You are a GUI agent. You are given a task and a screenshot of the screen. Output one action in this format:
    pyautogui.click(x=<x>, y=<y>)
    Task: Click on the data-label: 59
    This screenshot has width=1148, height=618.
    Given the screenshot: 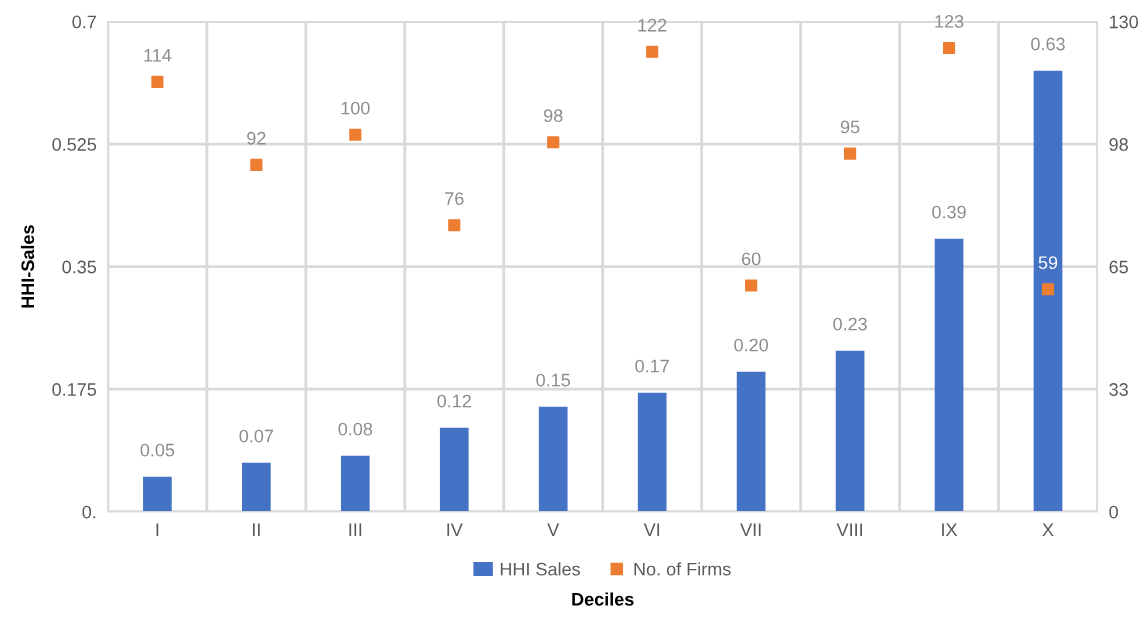 What is the action you would take?
    pyautogui.click(x=1048, y=263)
    